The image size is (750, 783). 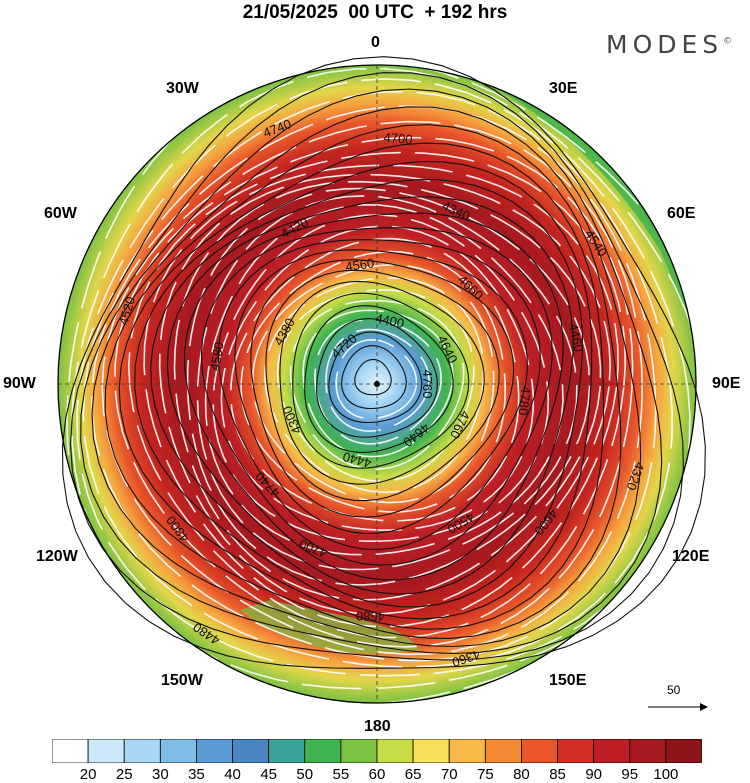 I want to click on brand-mark: ©, so click(x=728, y=41).